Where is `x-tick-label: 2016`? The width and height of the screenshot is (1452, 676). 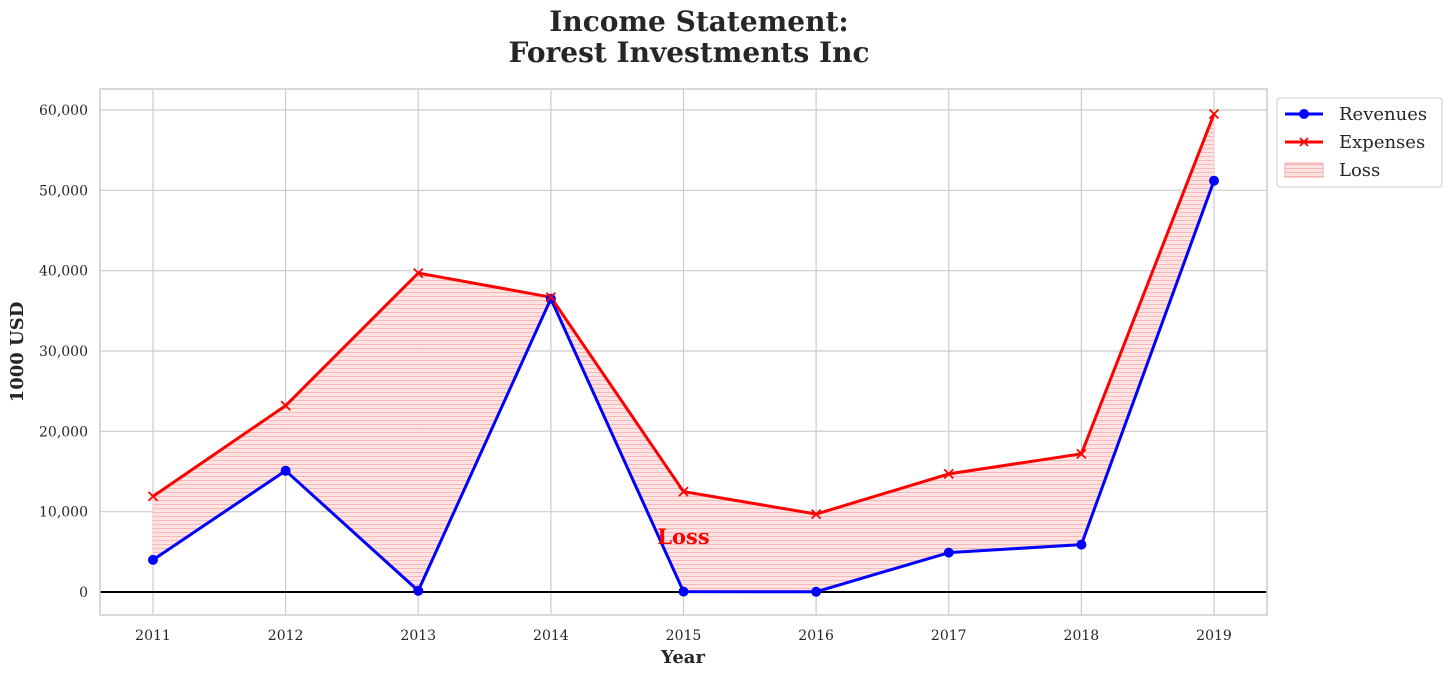 x-tick-label: 2016 is located at coordinates (816, 636).